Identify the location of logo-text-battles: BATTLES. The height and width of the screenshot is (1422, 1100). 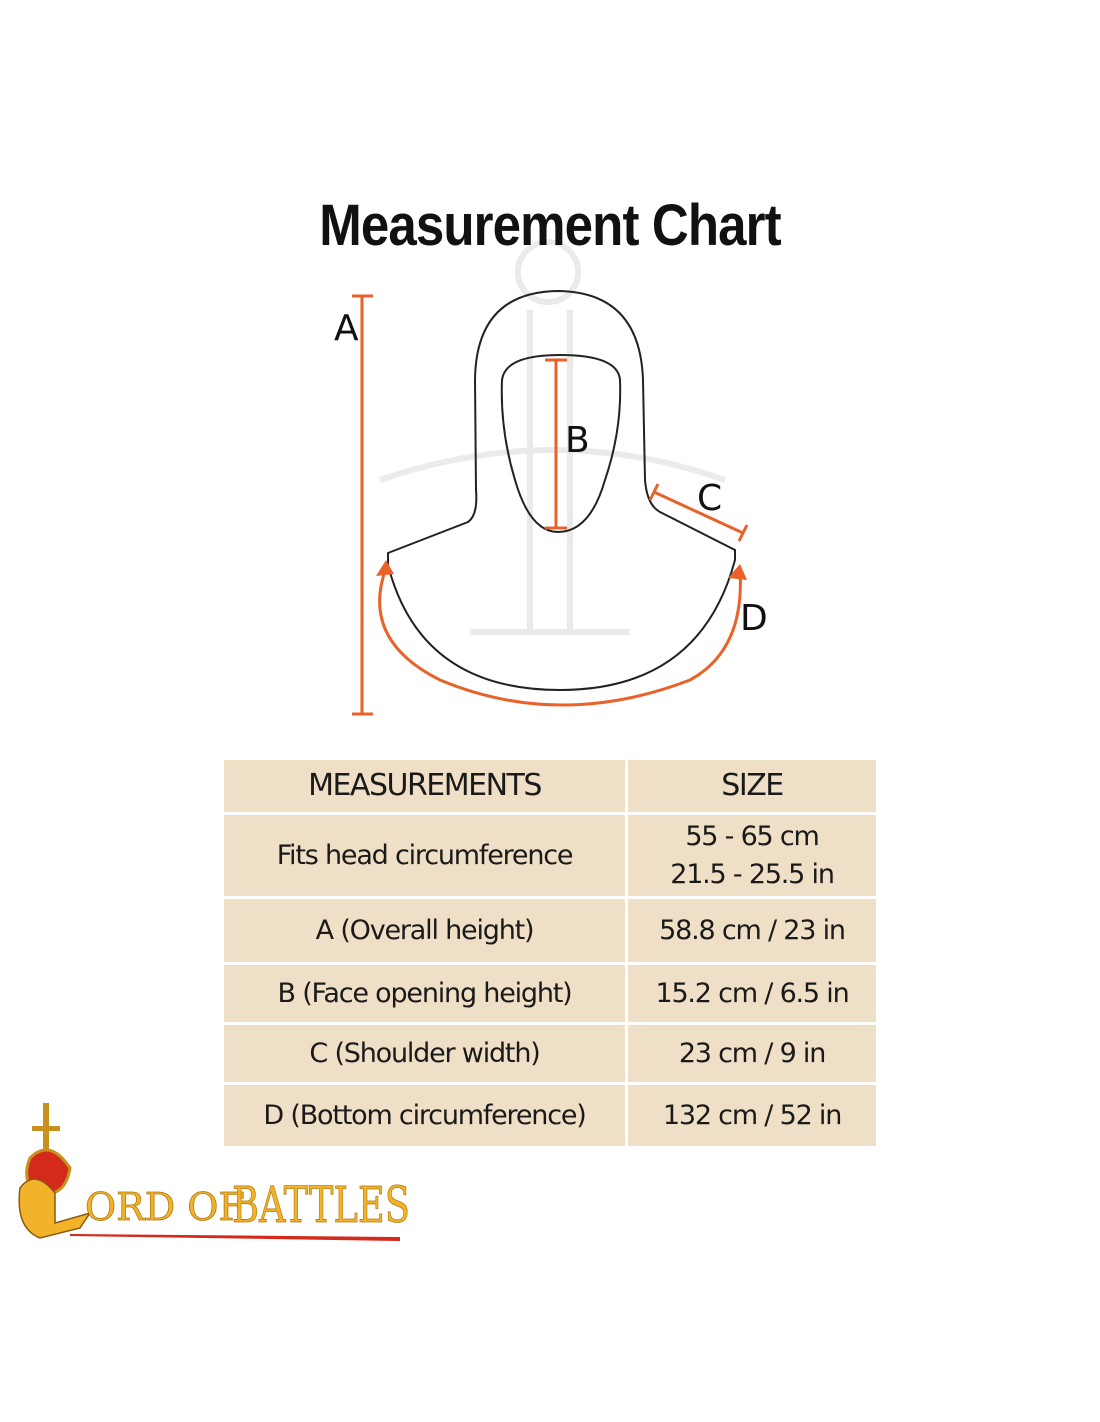
(321, 1205).